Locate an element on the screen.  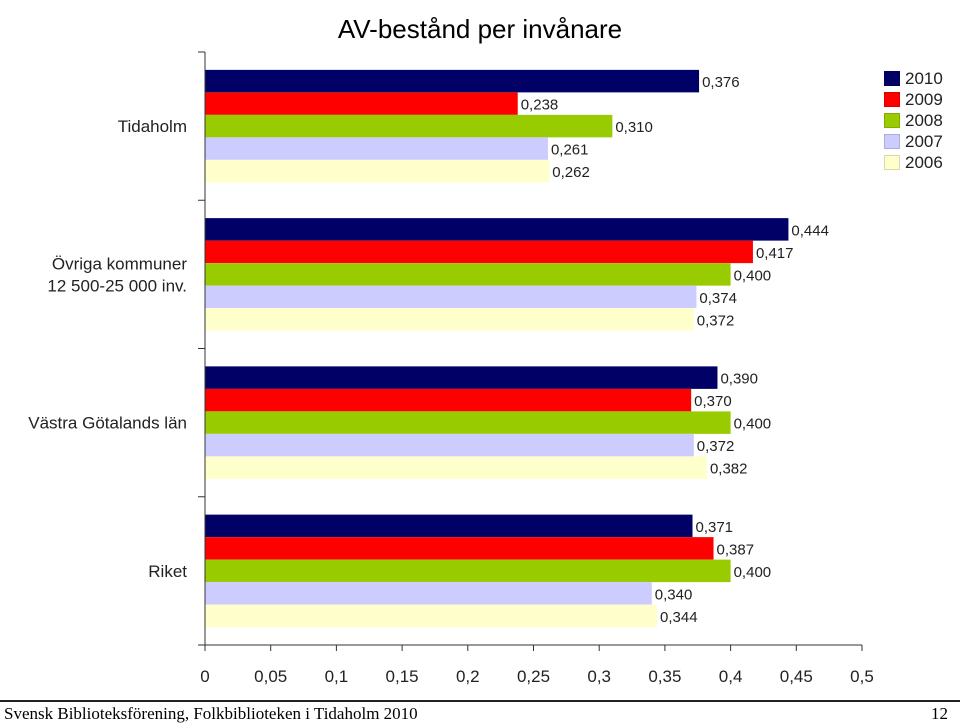
legend-item-2008: 2008 is located at coordinates (913, 120).